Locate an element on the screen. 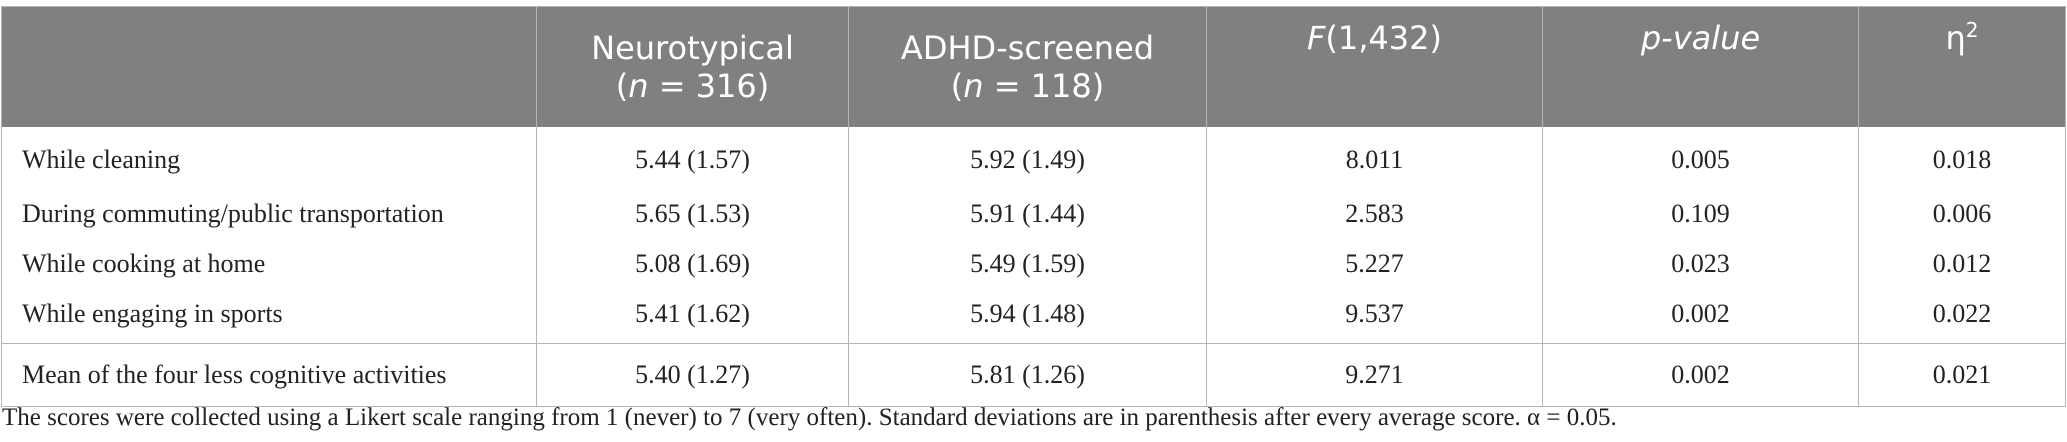 The width and height of the screenshot is (2067, 442). table-cell: 9.271 is located at coordinates (1374, 375).